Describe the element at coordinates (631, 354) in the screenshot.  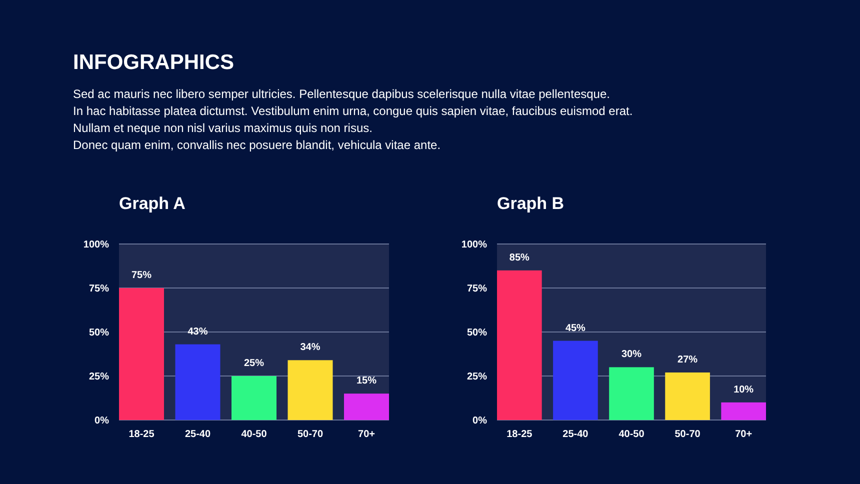
I see `data-label: 30%` at that location.